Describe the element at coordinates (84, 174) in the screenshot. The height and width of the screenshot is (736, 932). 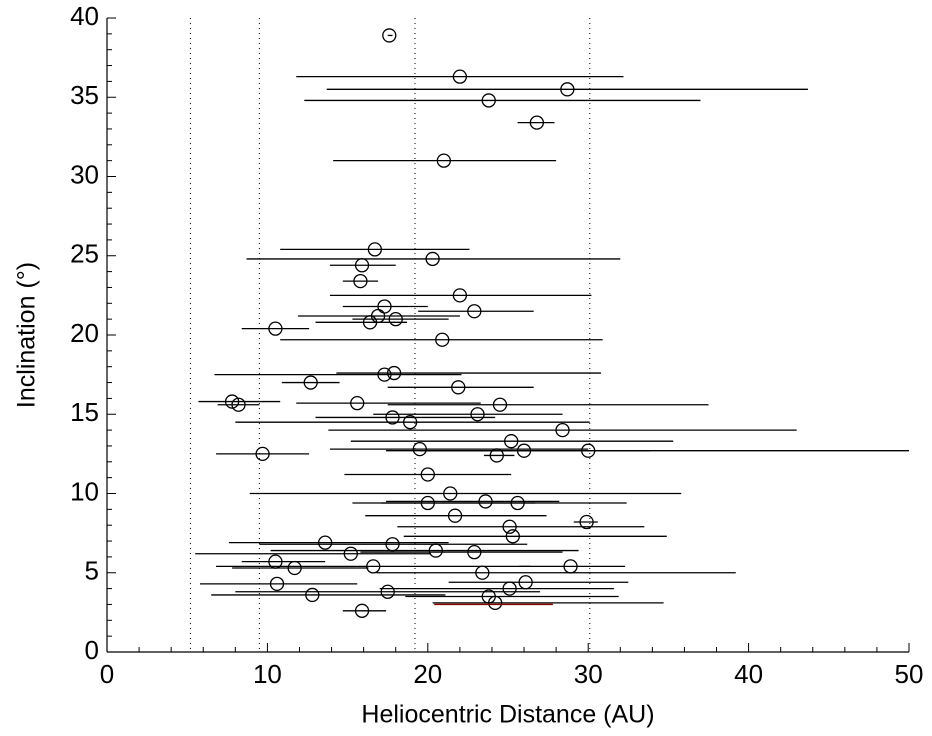
I see `y-tick-label: 30` at that location.